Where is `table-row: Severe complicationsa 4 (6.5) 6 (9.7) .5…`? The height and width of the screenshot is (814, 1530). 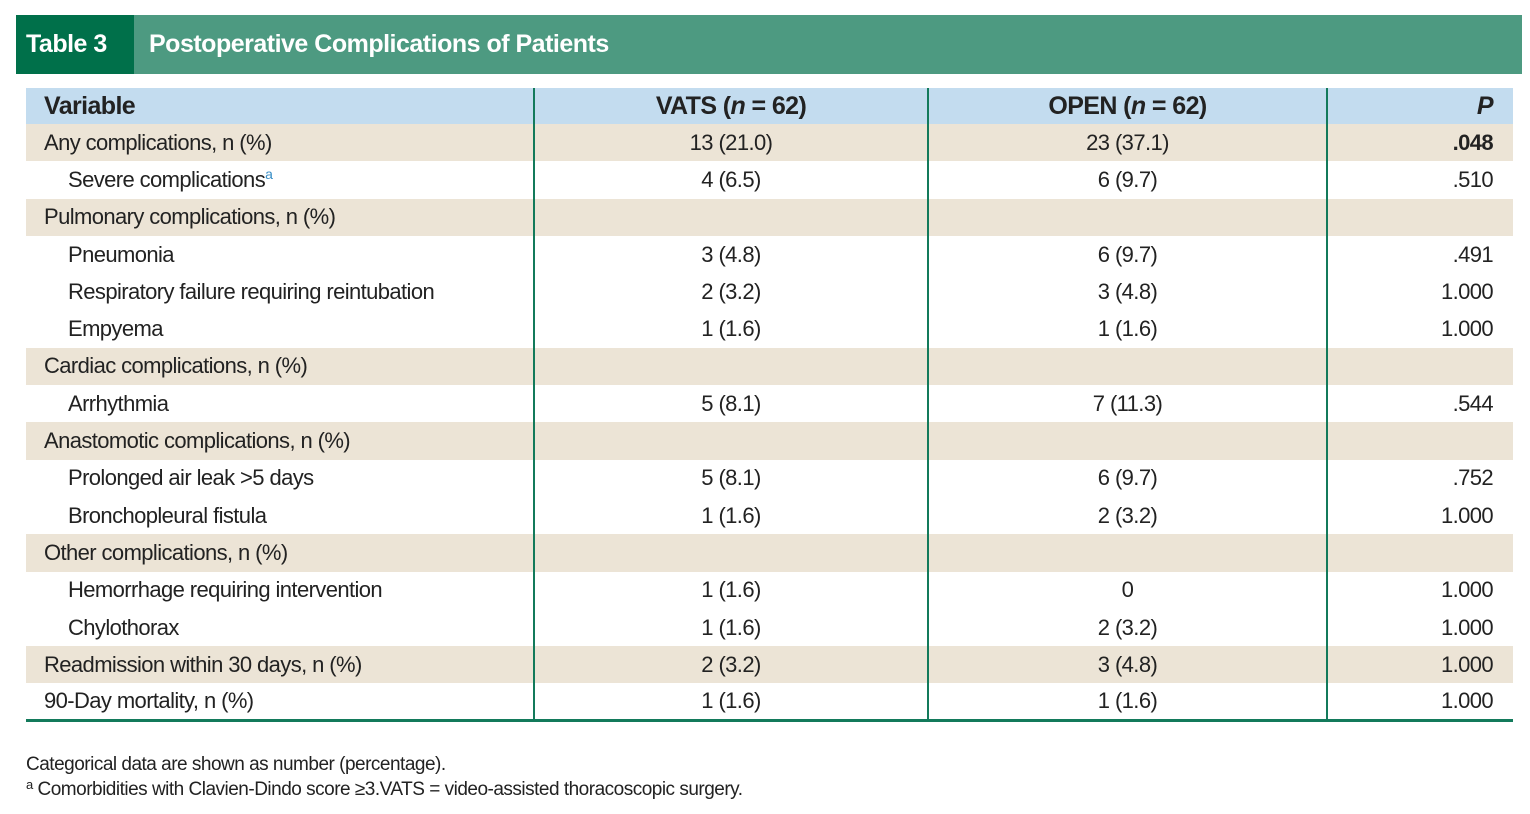 table-row: Severe complicationsa 4 (6.5) 6 (9.7) .5… is located at coordinates (769, 180).